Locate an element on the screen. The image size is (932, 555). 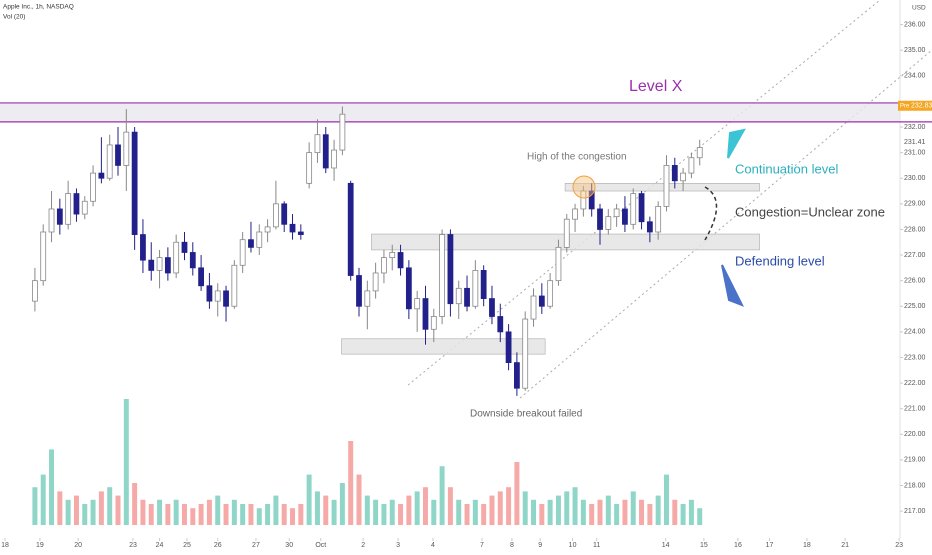
y-tick-label: 223.00 is located at coordinates (915, 357).